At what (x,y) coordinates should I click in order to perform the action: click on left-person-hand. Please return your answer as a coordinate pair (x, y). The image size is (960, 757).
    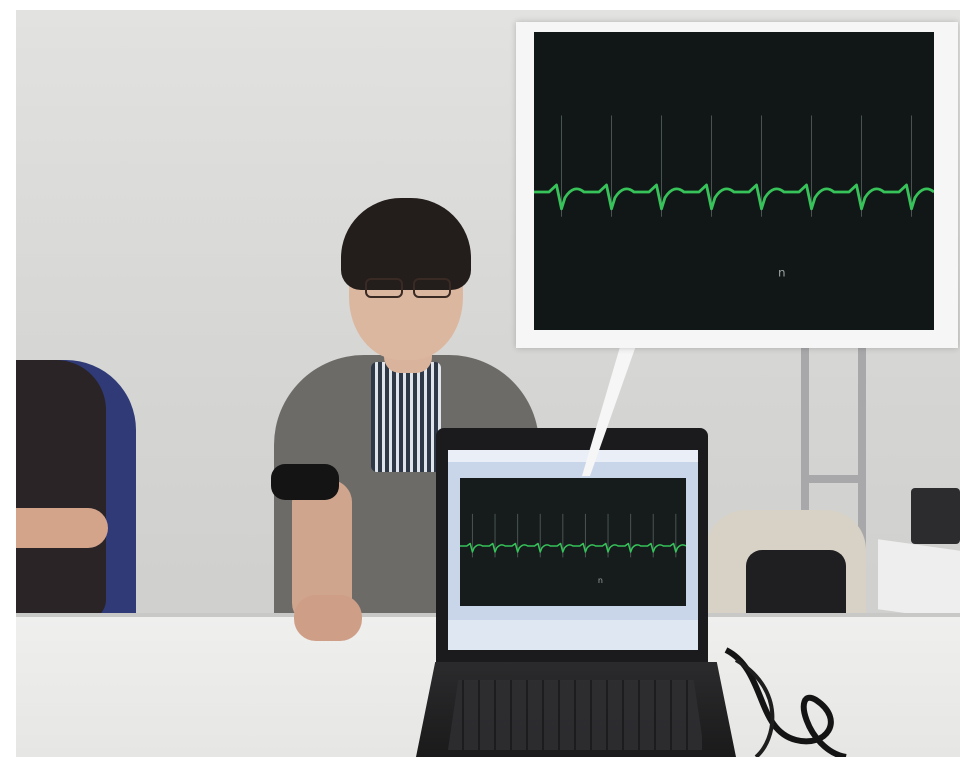
    Looking at the image, I should click on (62, 528).